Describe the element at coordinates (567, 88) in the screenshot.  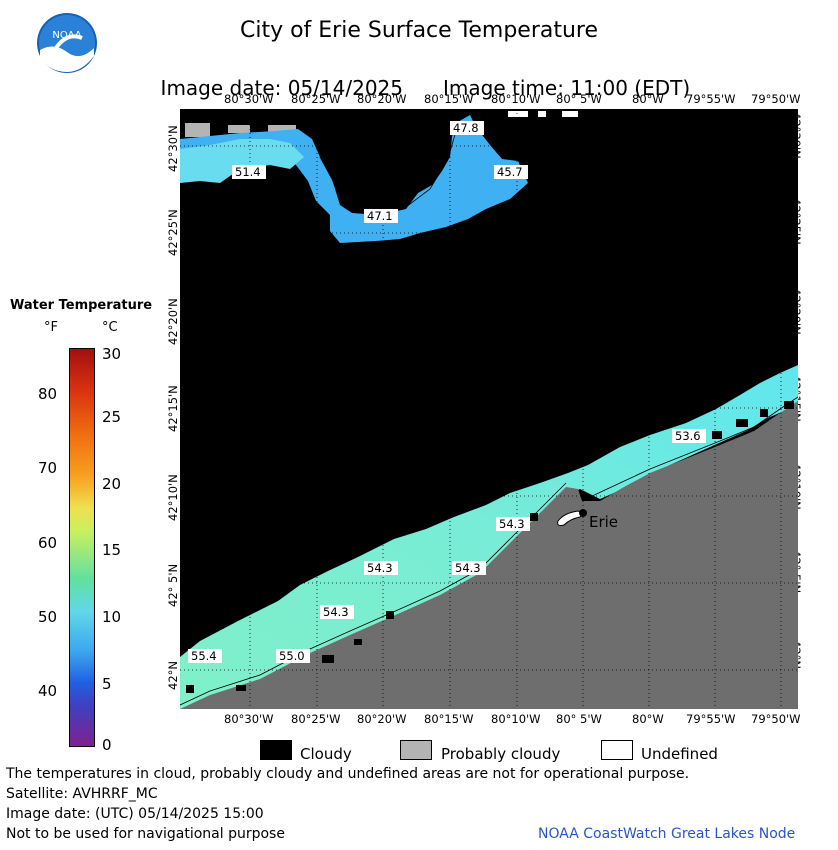
I see `image-time: Image time: 11:00 (EDT)` at that location.